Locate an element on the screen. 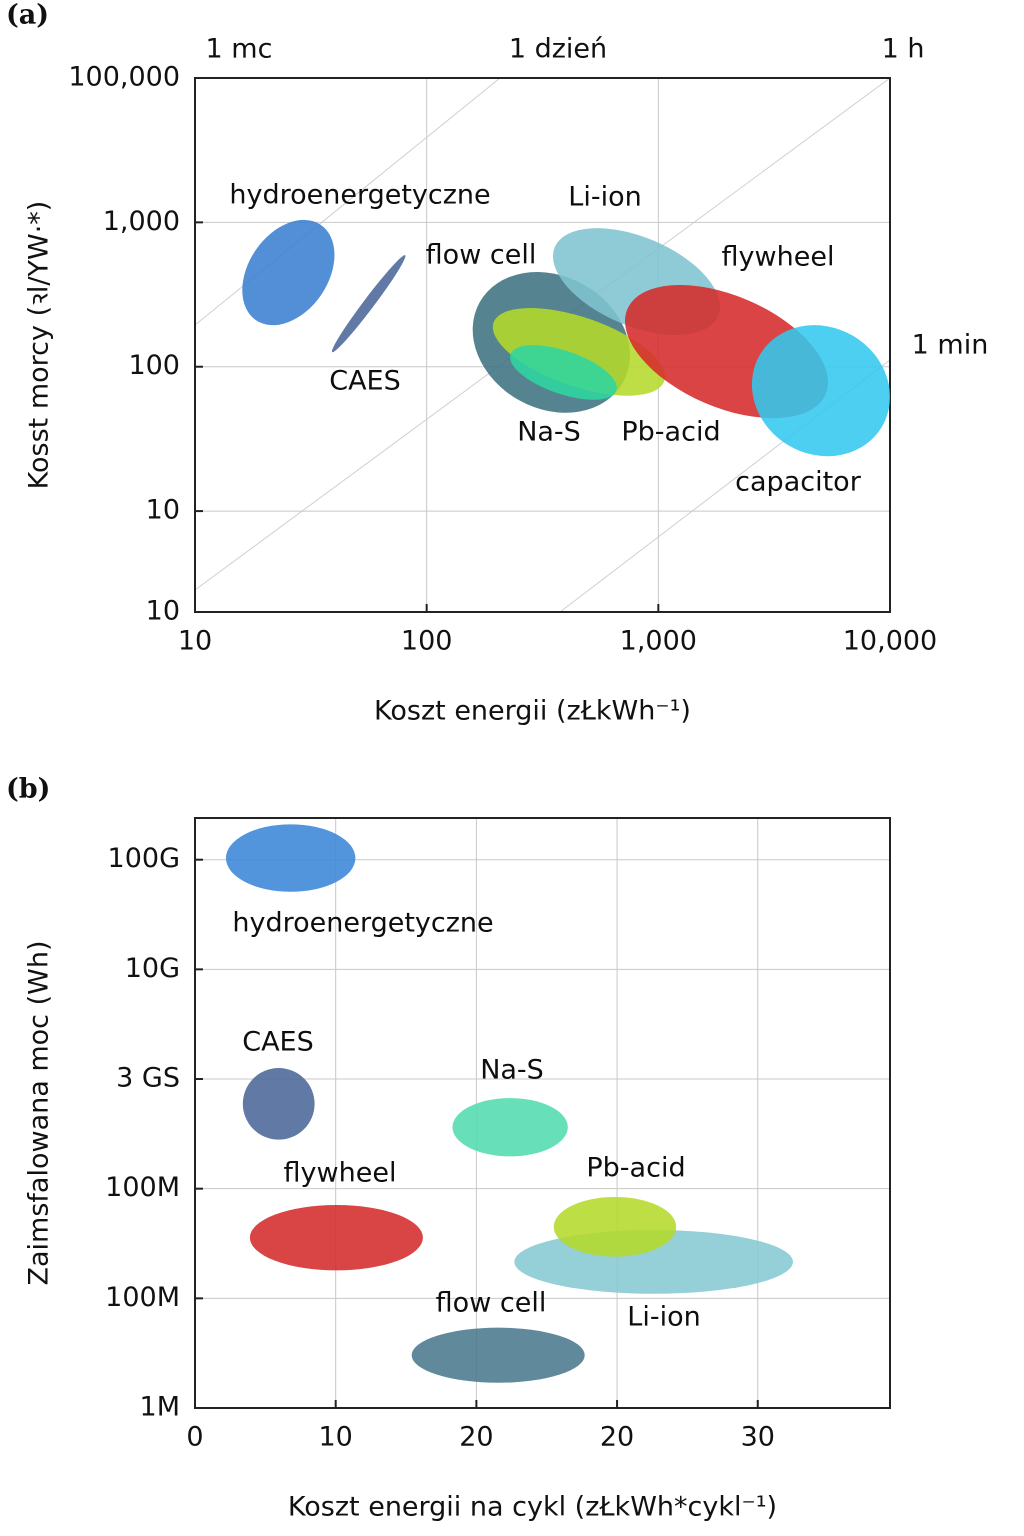 The height and width of the screenshot is (1536, 1024). x-axis-title: Koszt energii na cykl (zŁkWh*cykl⁻¹) is located at coordinates (532, 1507).